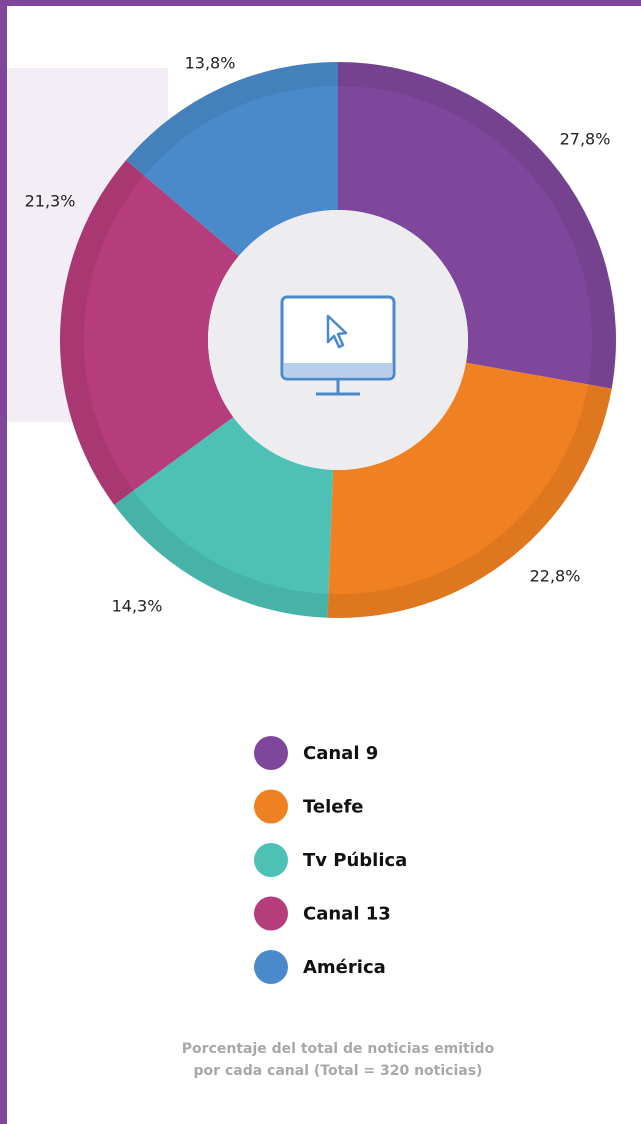 This screenshot has width=641, height=1124. I want to click on slice-label: 22,8%, so click(555, 576).